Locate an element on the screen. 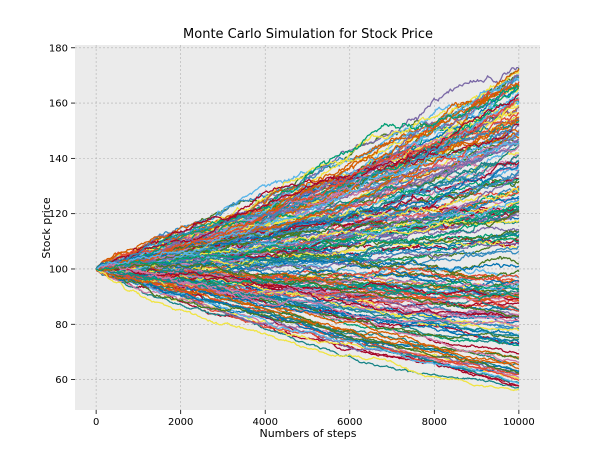  chart-title: Monte Carlo Simulation for Stock Price is located at coordinates (308, 34).